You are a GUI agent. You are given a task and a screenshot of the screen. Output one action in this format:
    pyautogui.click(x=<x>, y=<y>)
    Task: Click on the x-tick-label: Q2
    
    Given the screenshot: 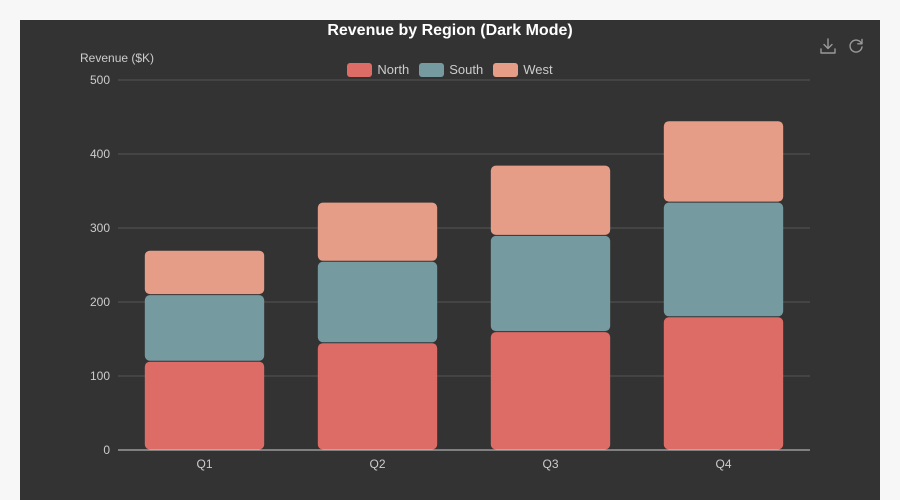 What is the action you would take?
    pyautogui.click(x=377, y=464)
    